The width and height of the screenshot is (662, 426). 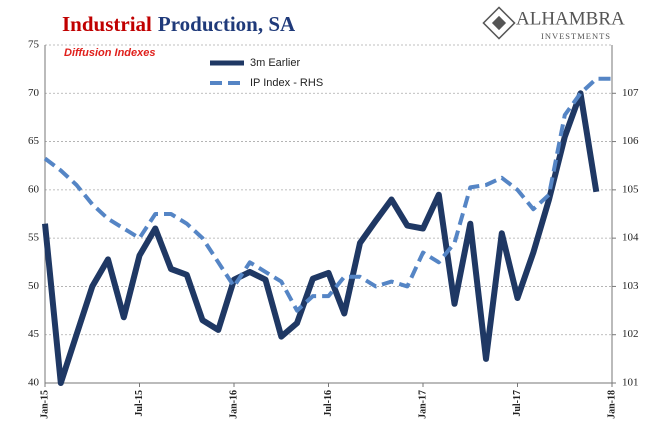 What do you see at coordinates (275, 63) in the screenshot?
I see `legend-label: 3m Earlier` at bounding box center [275, 63].